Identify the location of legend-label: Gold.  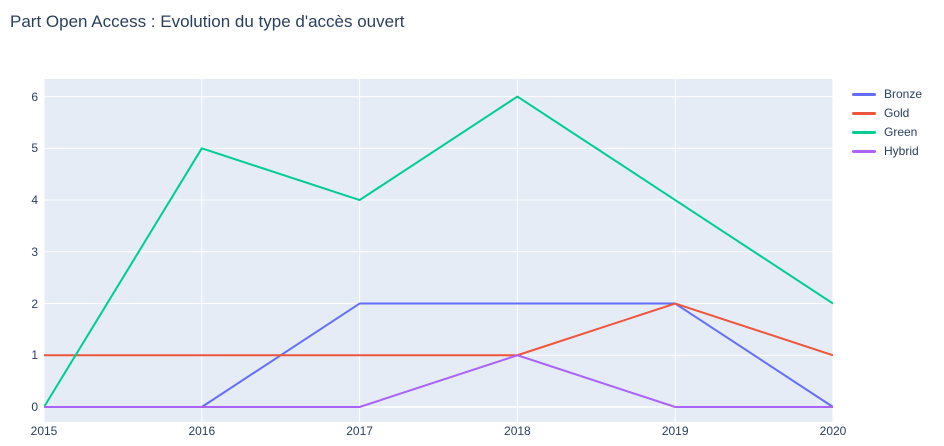
(897, 113).